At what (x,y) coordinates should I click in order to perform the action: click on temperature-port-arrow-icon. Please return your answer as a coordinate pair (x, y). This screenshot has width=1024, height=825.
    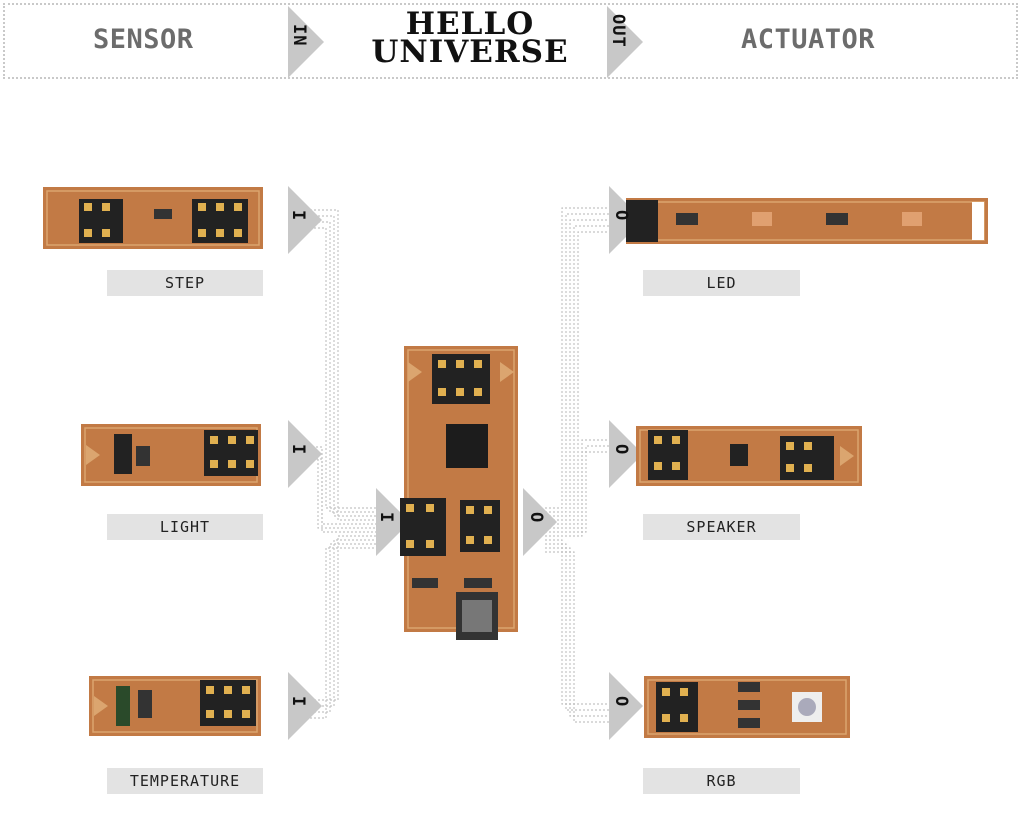
    Looking at the image, I should click on (305, 706).